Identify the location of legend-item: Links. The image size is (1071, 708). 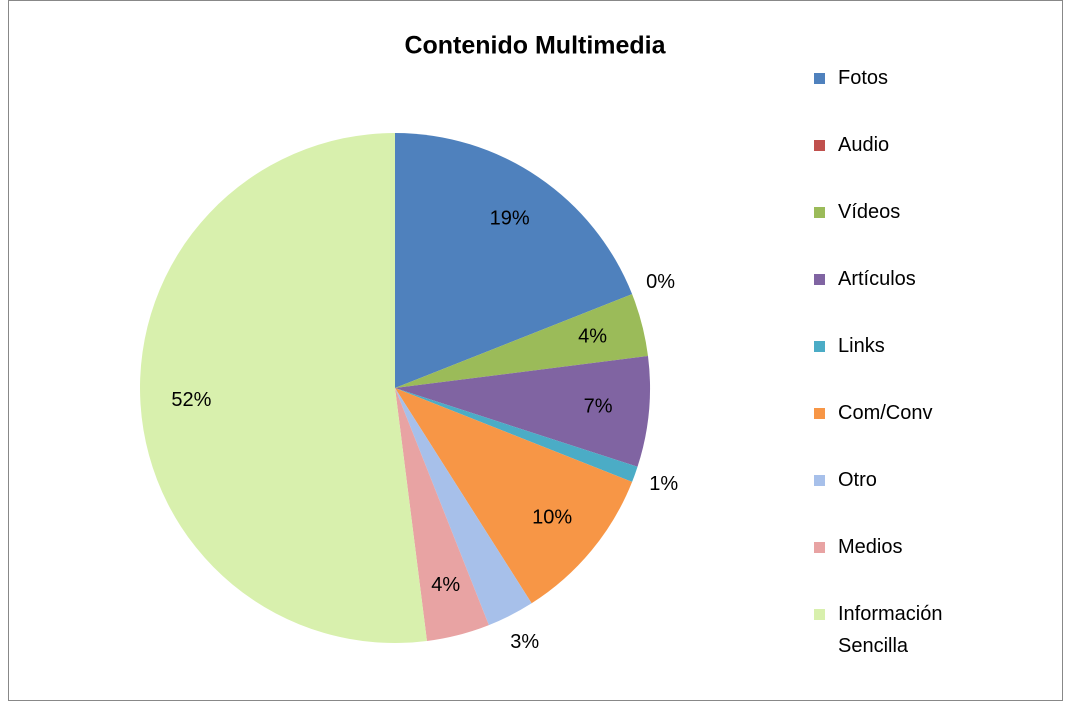
(914, 363).